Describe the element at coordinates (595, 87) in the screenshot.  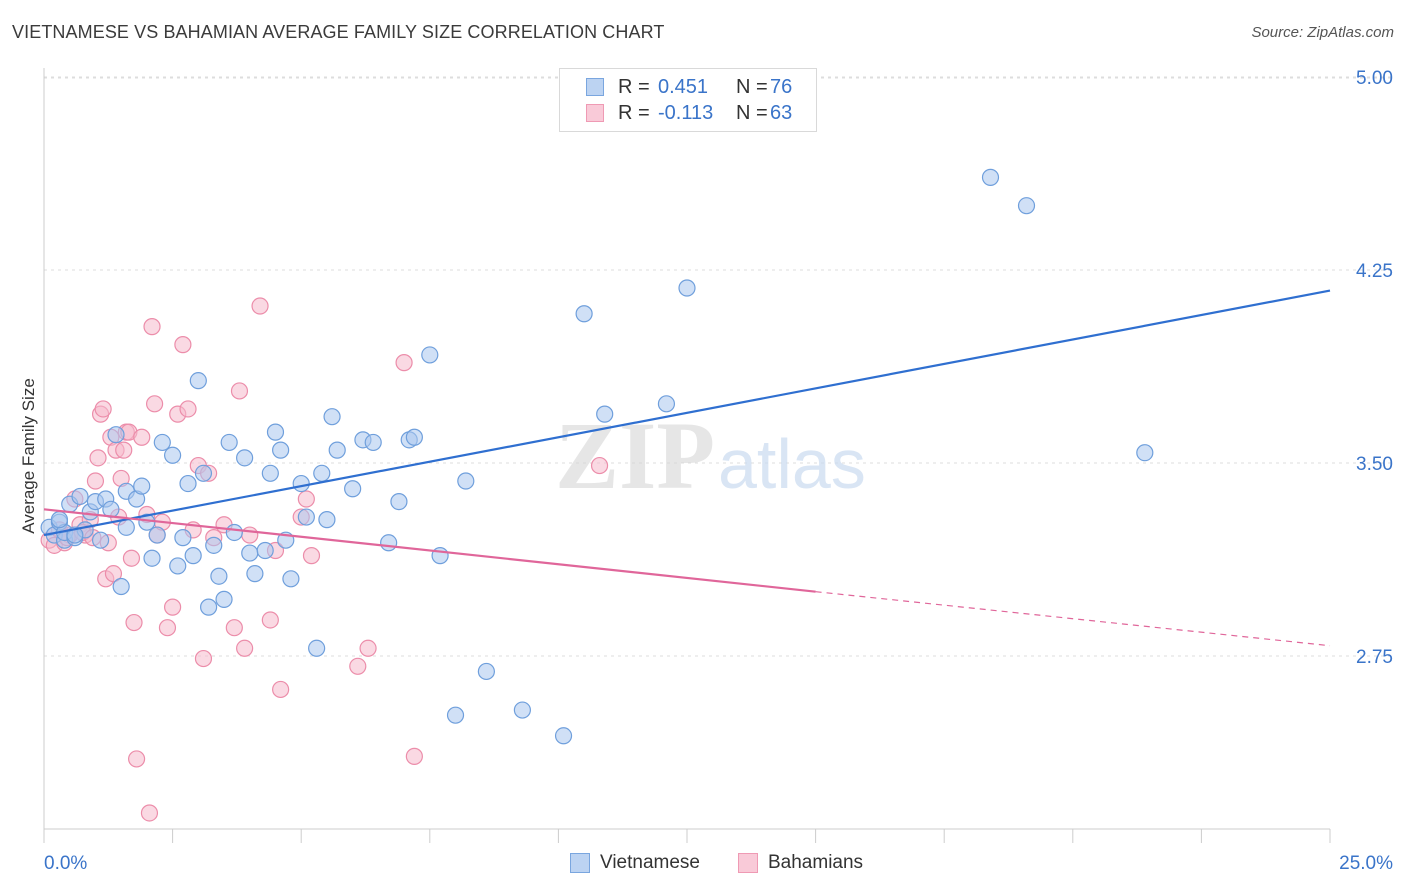
I see `legend-swatch-vietnamese` at that location.